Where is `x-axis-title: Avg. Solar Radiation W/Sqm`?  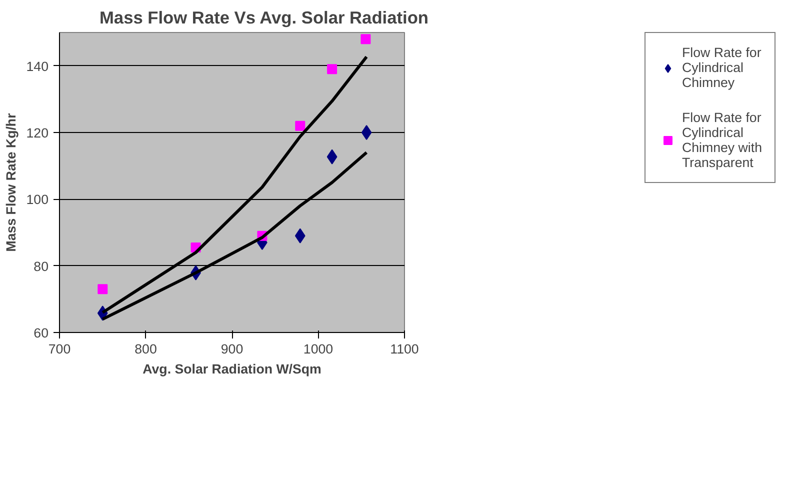 x-axis-title: Avg. Solar Radiation W/Sqm is located at coordinates (232, 369).